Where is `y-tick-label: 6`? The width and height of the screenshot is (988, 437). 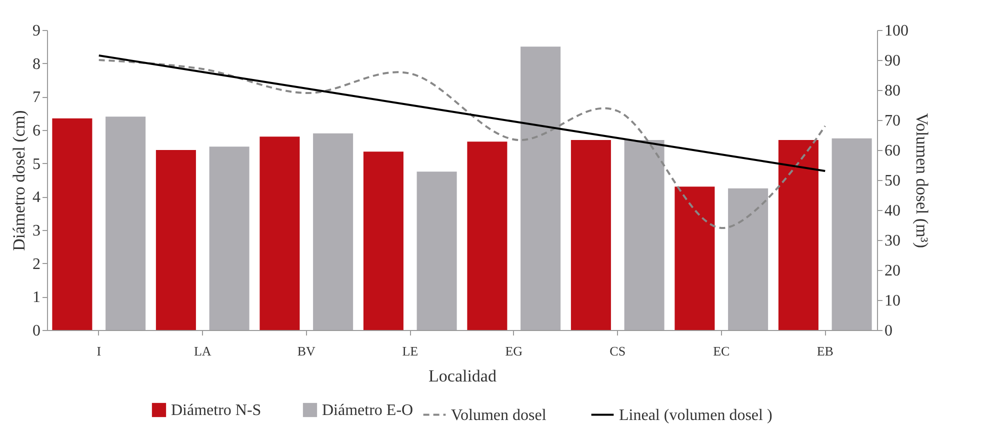 y-tick-label: 6 is located at coordinates (36, 131).